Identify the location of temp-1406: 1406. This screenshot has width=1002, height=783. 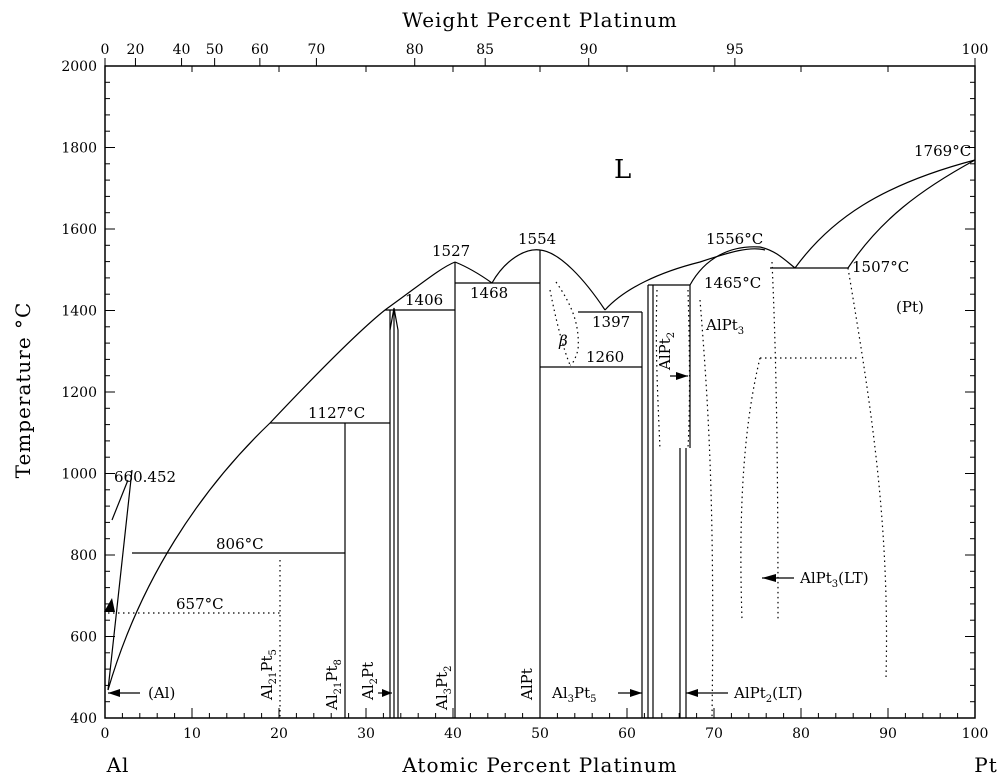
(424, 300).